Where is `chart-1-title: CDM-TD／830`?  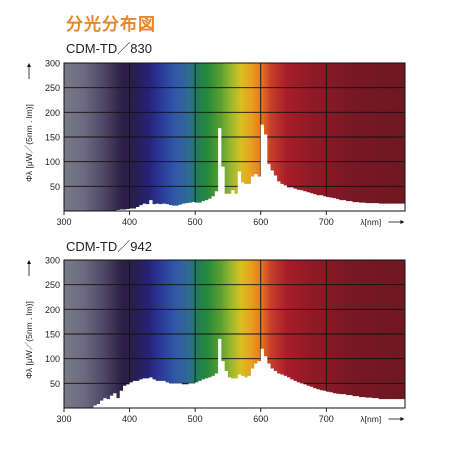
chart-1-title: CDM-TD／830 is located at coordinates (109, 48).